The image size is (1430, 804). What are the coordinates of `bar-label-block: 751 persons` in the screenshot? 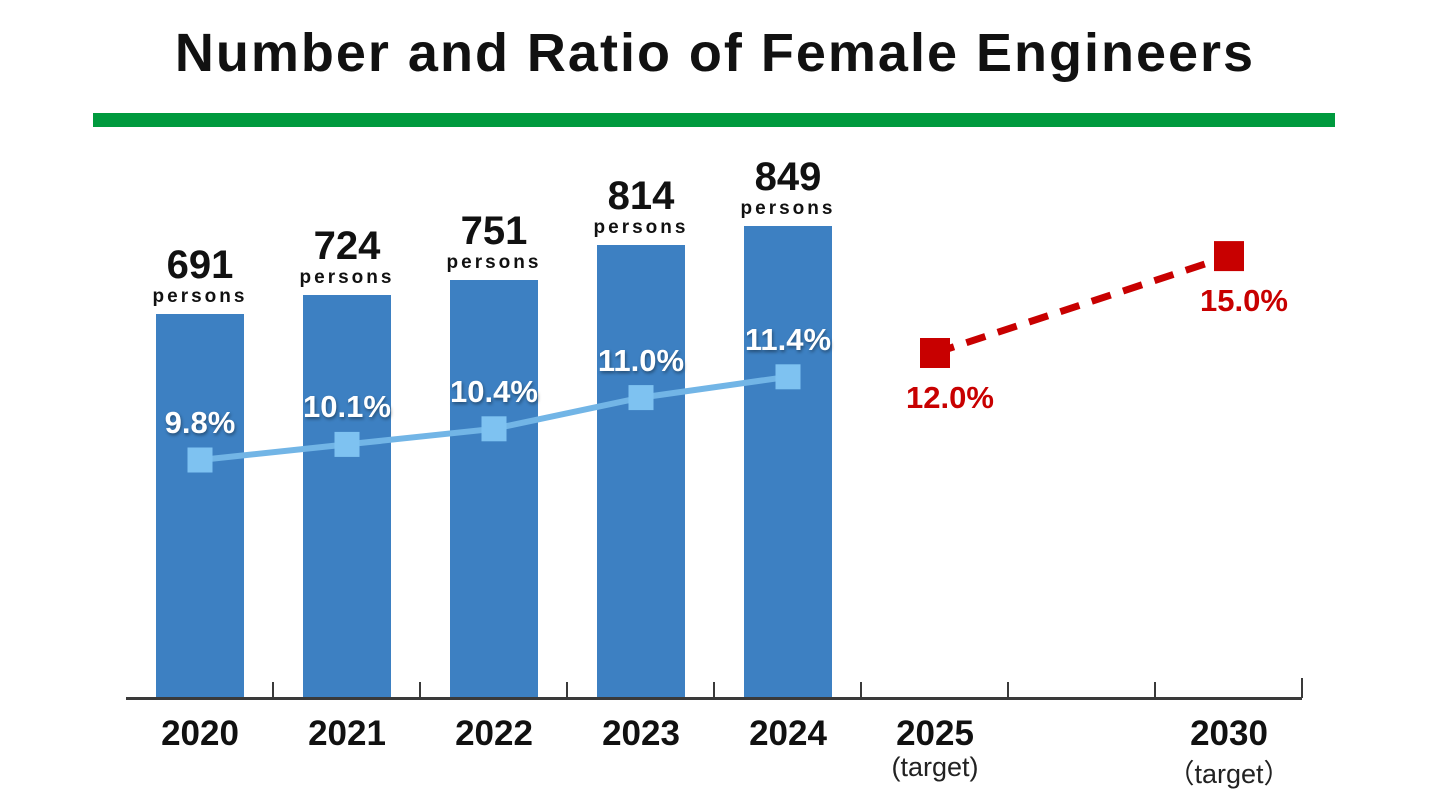 It's located at (494, 242).